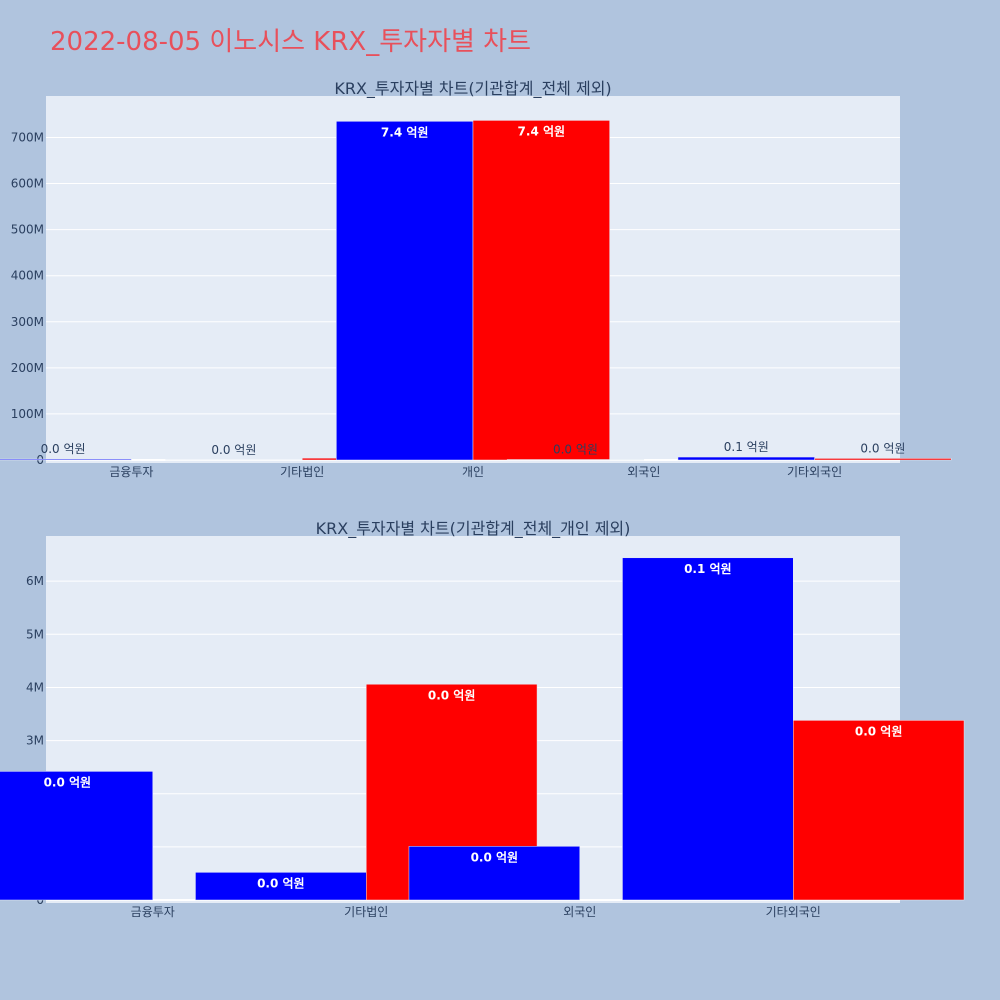  Describe the element at coordinates (35, 581) in the screenshot. I see `y-tick-label: 6M` at that location.